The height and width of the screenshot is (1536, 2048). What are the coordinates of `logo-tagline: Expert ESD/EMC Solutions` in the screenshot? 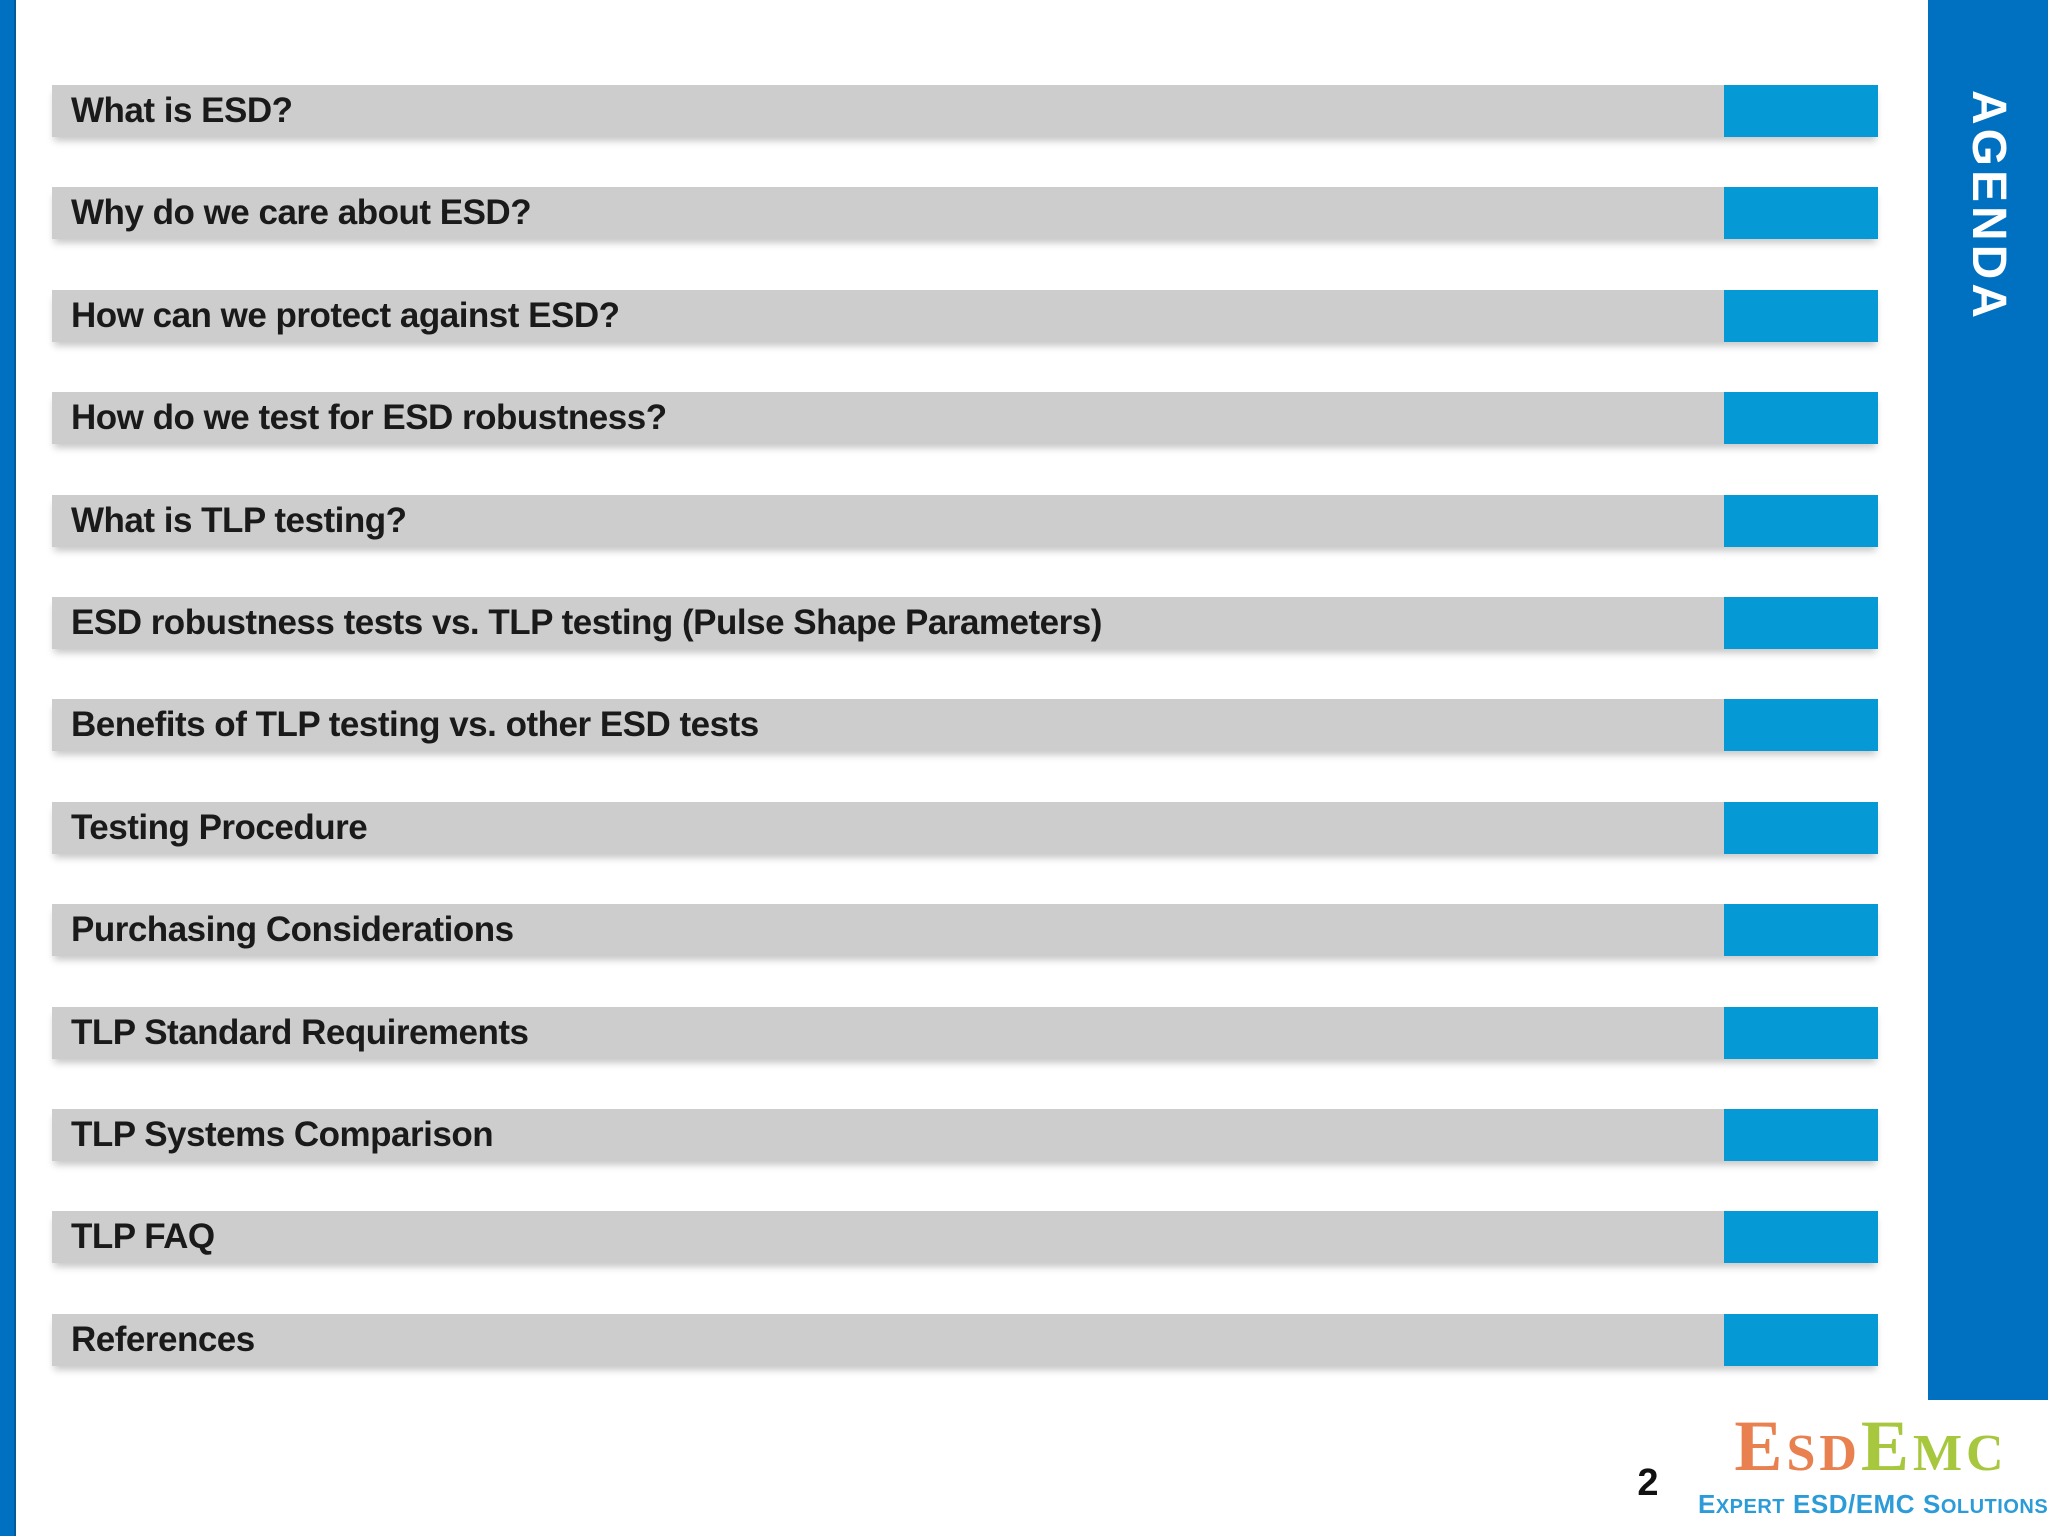 It's located at (1873, 1504).